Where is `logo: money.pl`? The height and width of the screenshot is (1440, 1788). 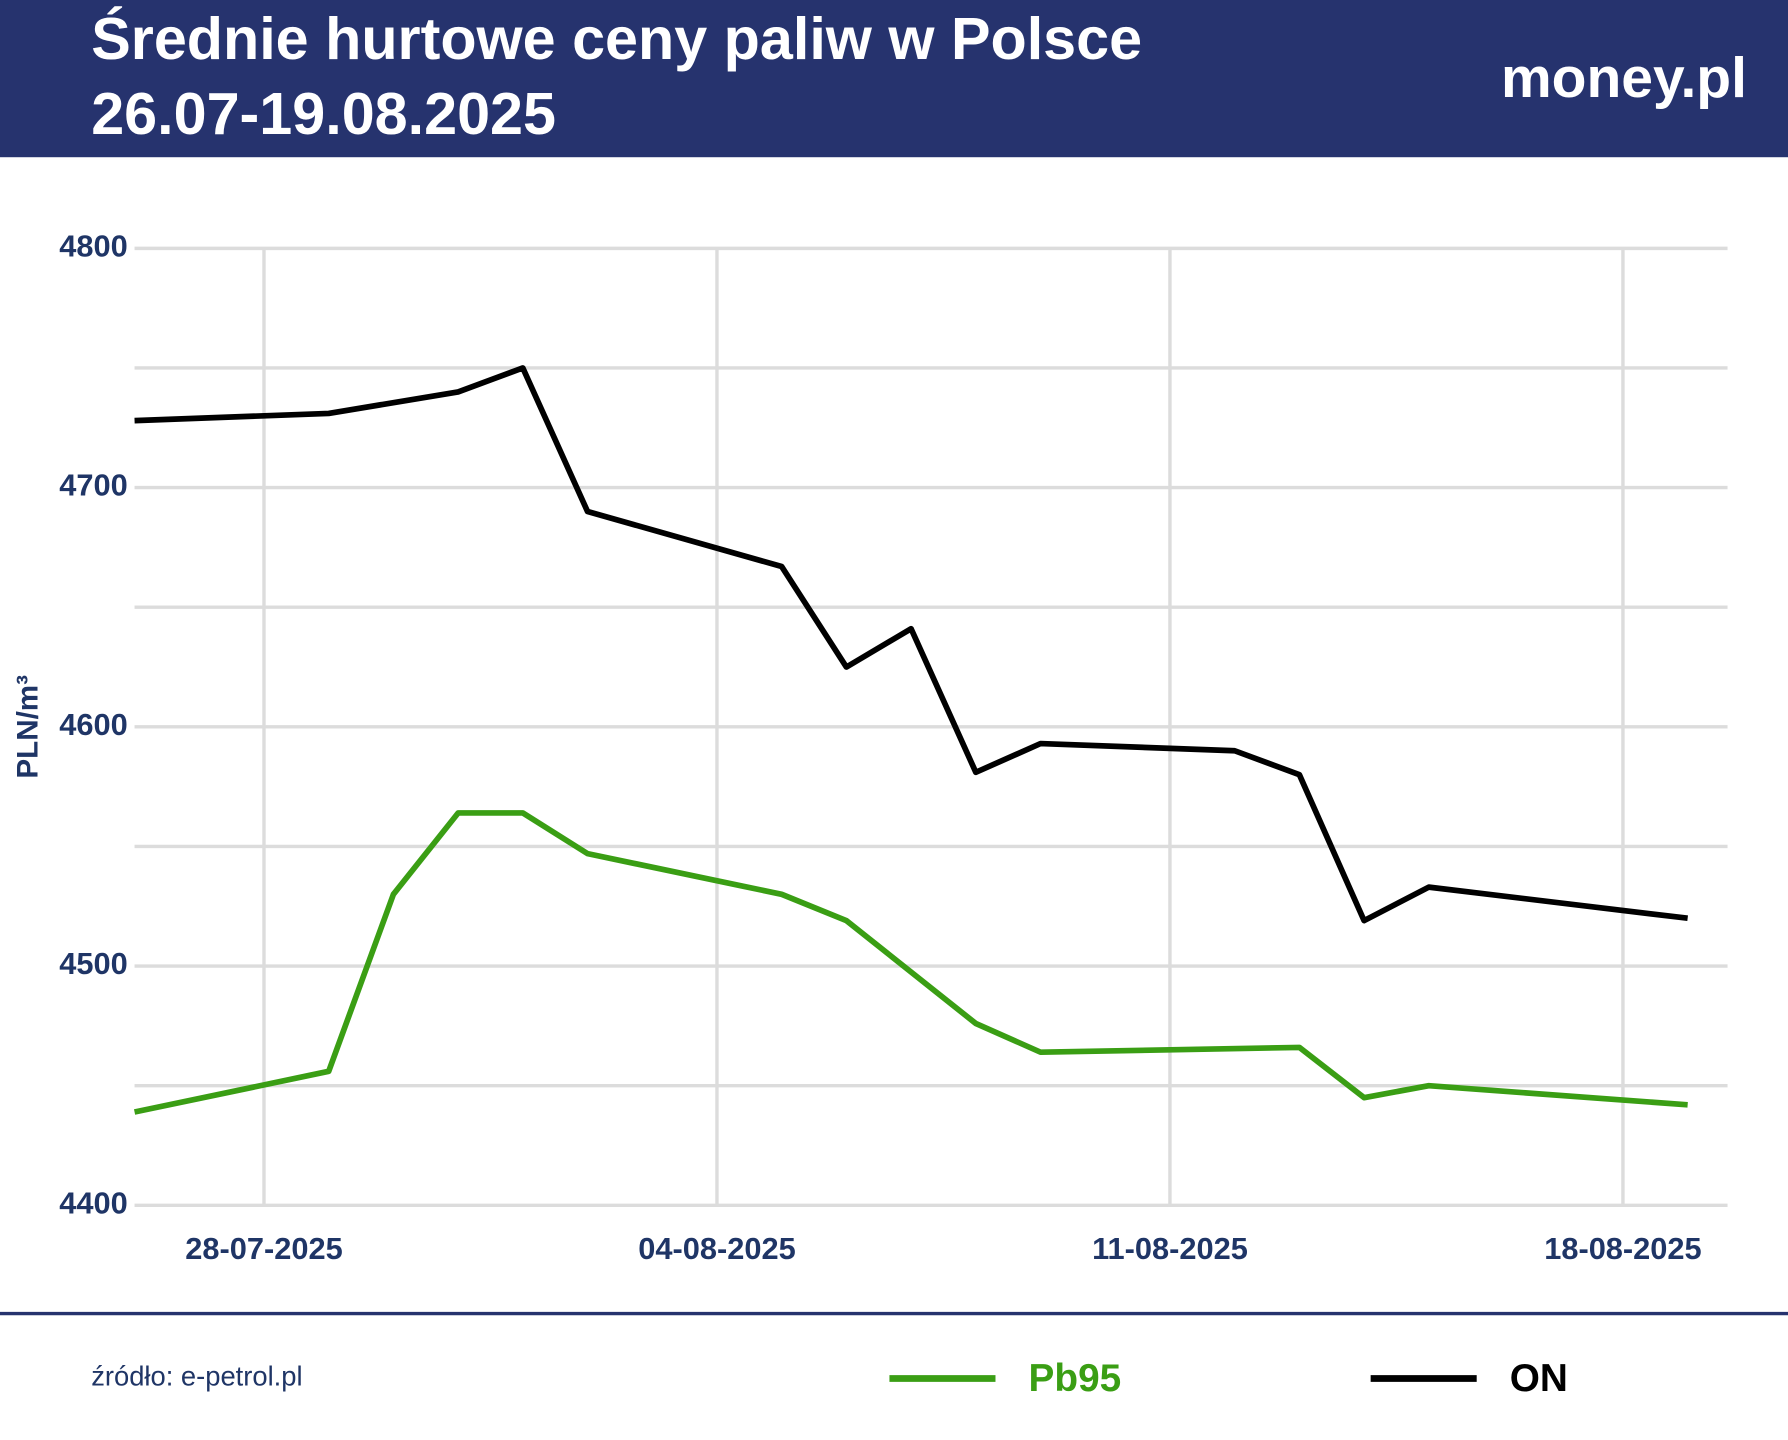
logo: money.pl is located at coordinates (1624, 78).